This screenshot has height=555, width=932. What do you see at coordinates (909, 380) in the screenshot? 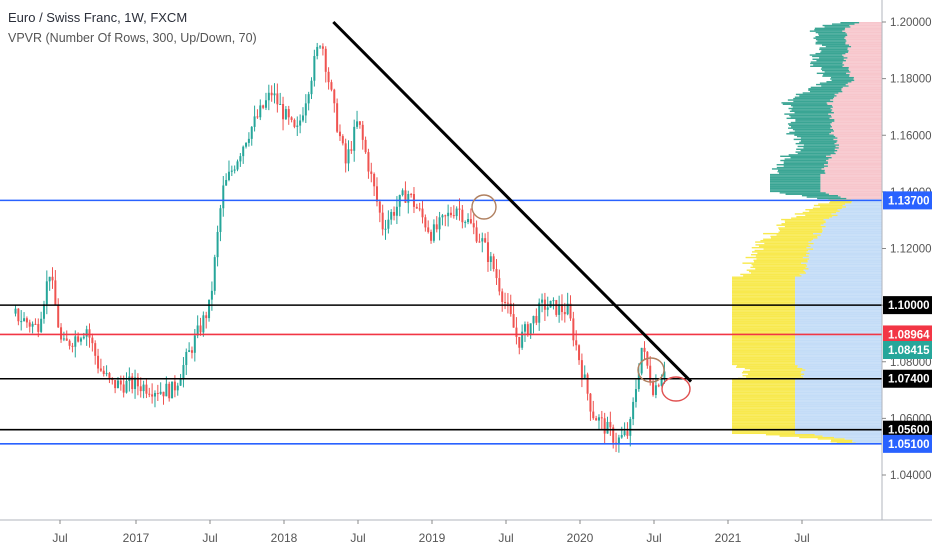
I see `price-tag-label: 1.07400` at bounding box center [909, 380].